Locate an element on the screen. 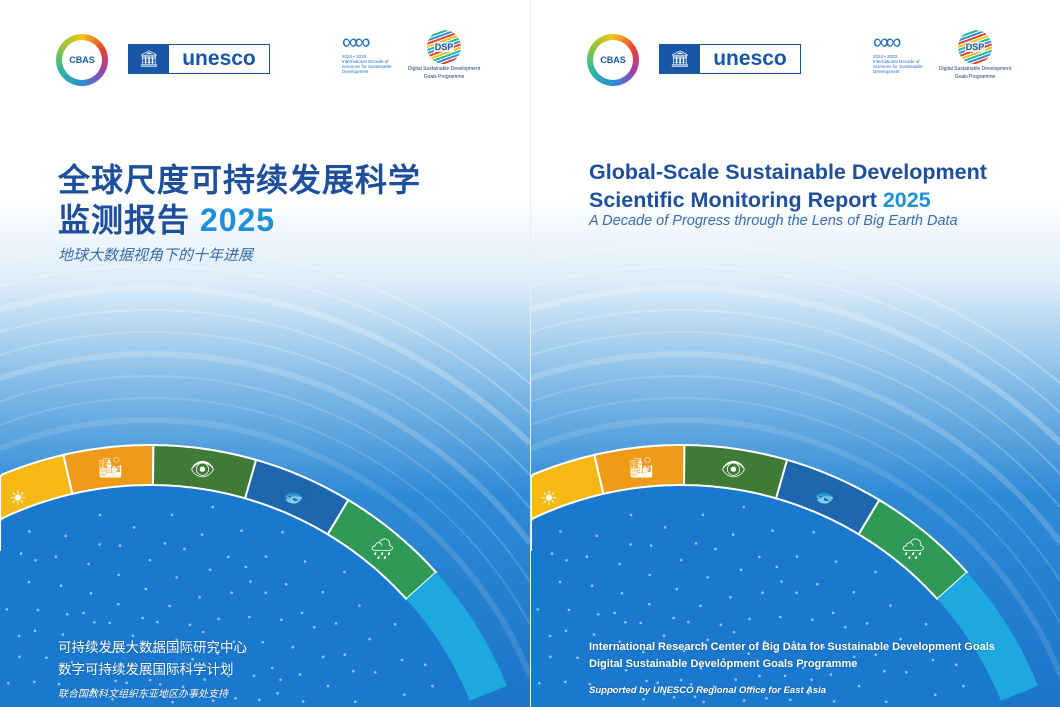 Image resolution: width=1060 pixels, height=707 pixels. title-line-1: Global-Scale Sustainable Development is located at coordinates (788, 172).